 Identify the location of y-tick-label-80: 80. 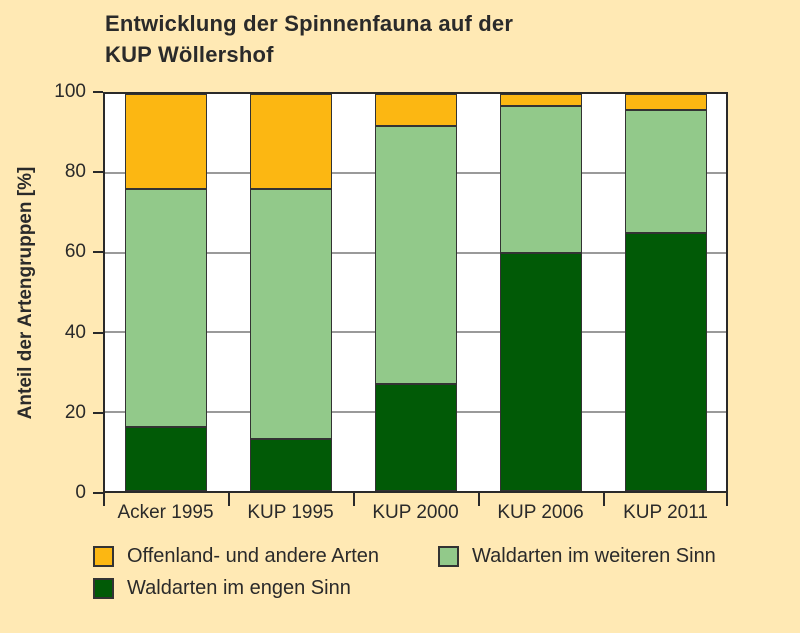
(75, 172).